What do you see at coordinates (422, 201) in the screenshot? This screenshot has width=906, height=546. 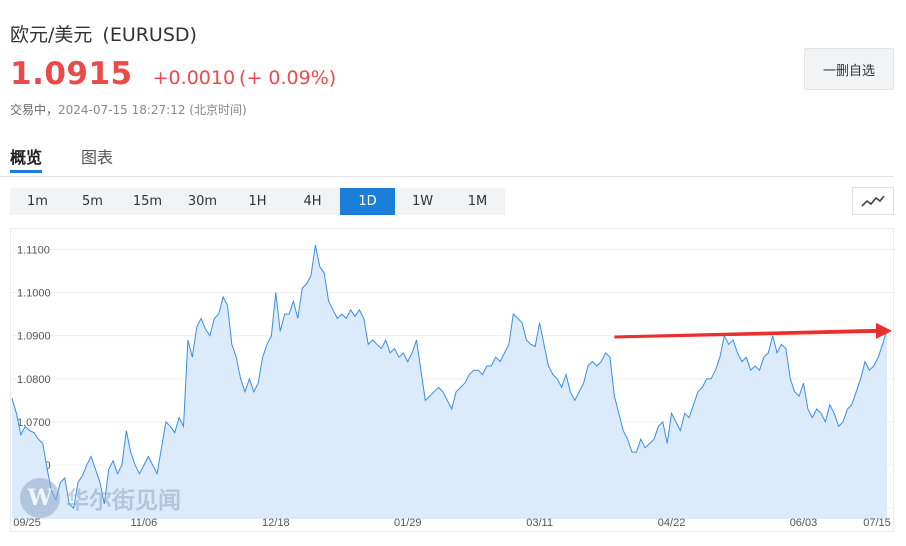 I see `period-1w: 1W` at bounding box center [422, 201].